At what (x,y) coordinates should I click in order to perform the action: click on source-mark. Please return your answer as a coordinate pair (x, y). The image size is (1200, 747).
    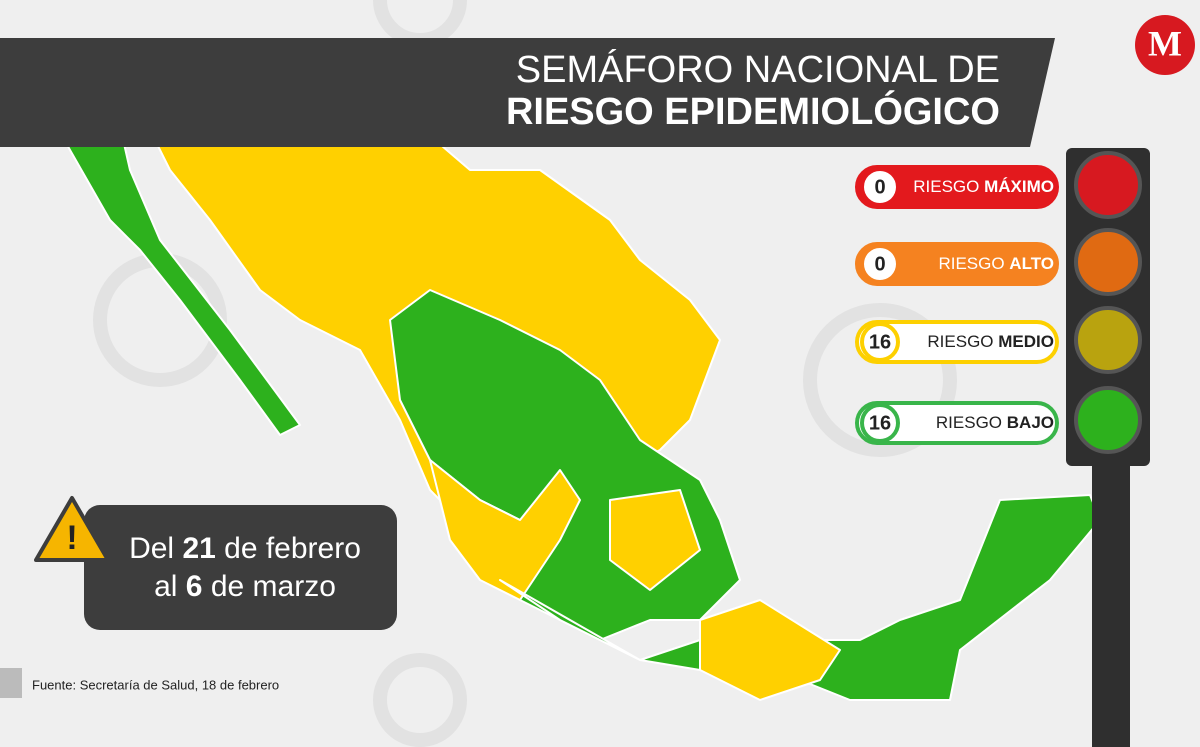
    Looking at the image, I should click on (11, 683).